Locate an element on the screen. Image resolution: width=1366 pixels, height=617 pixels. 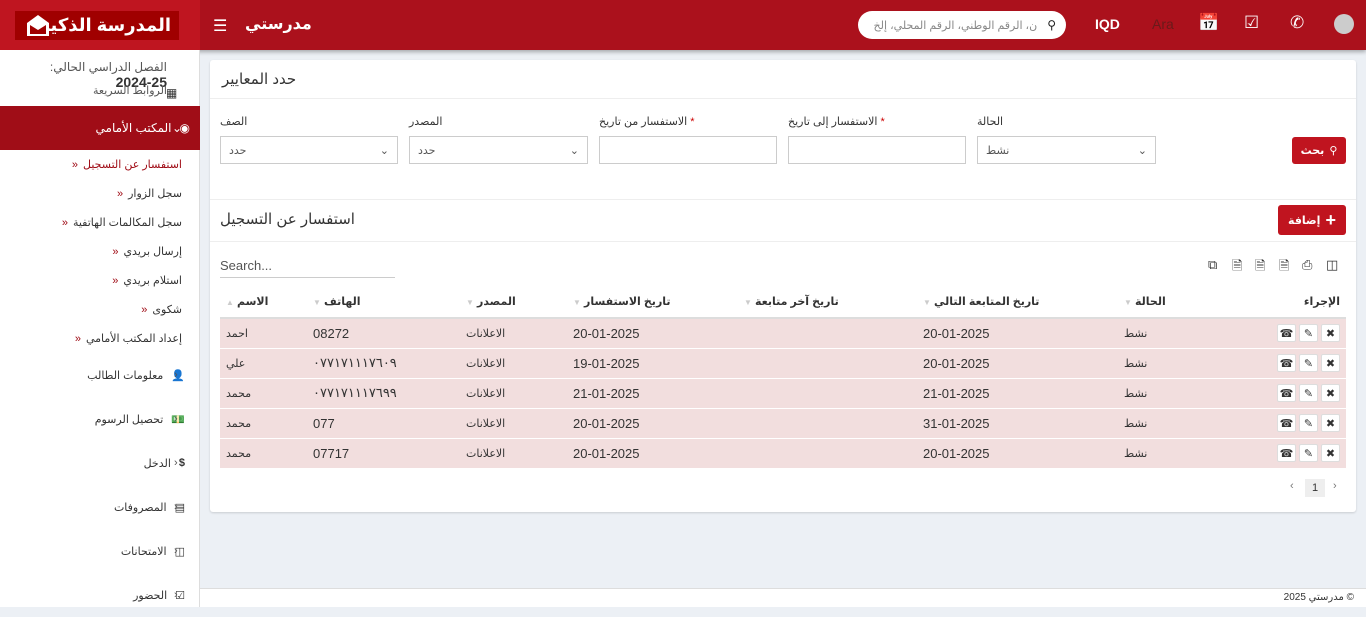
search-button: بحث ⚲ is located at coordinates (1319, 150).